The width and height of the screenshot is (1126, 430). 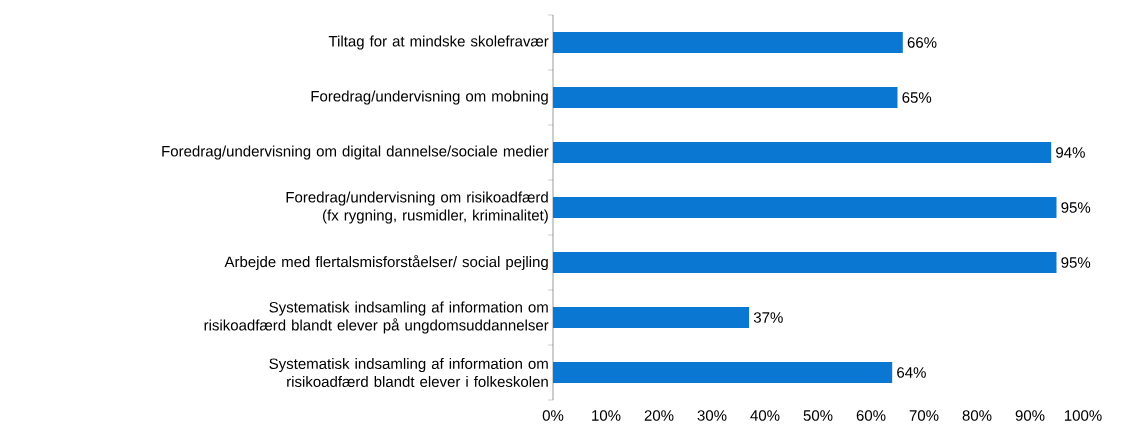 I want to click on x-tick-label: 20%, so click(x=659, y=415).